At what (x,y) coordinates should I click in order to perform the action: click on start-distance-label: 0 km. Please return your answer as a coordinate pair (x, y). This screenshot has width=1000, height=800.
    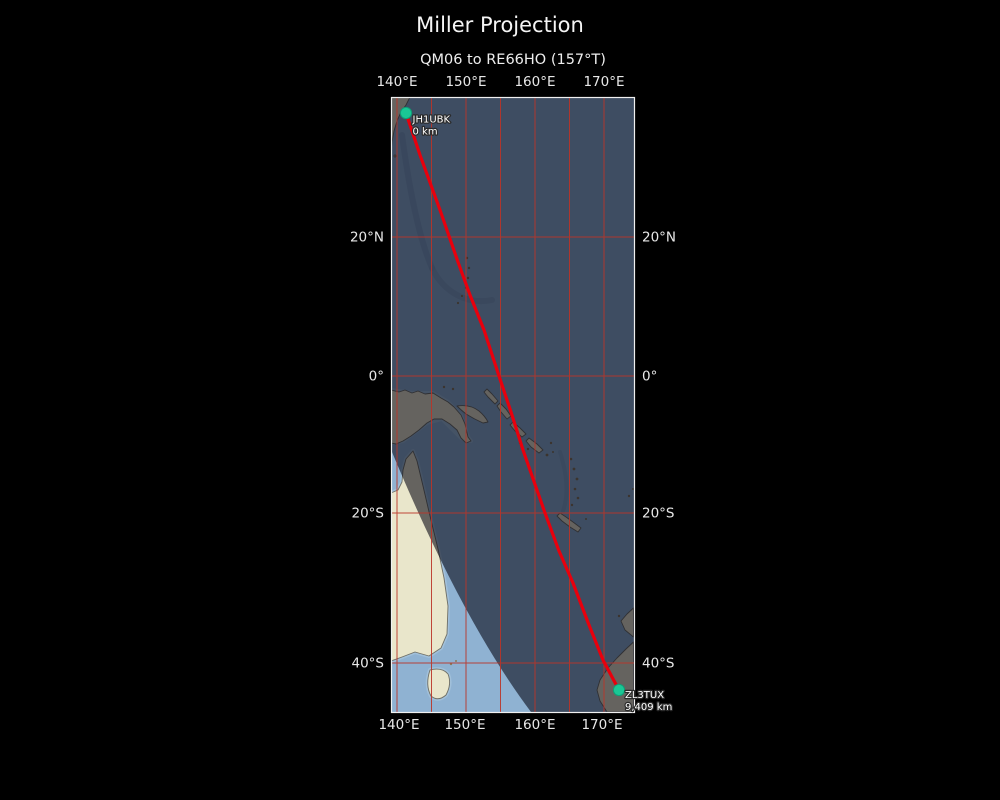
    Looking at the image, I should click on (425, 132).